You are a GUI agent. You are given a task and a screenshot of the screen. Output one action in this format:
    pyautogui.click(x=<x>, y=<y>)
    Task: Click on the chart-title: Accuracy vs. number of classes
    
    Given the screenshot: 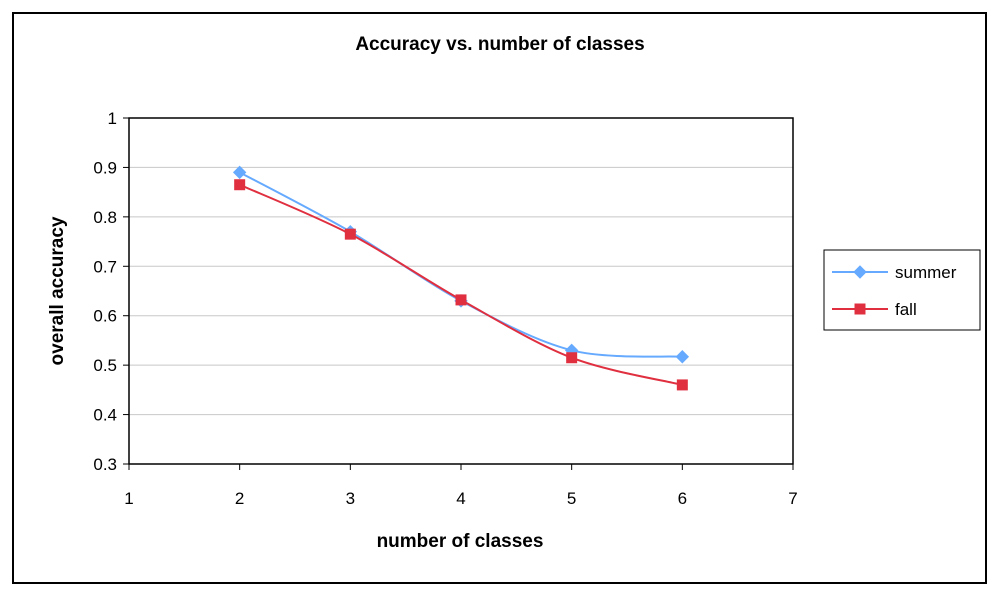 What is the action you would take?
    pyautogui.click(x=499, y=44)
    